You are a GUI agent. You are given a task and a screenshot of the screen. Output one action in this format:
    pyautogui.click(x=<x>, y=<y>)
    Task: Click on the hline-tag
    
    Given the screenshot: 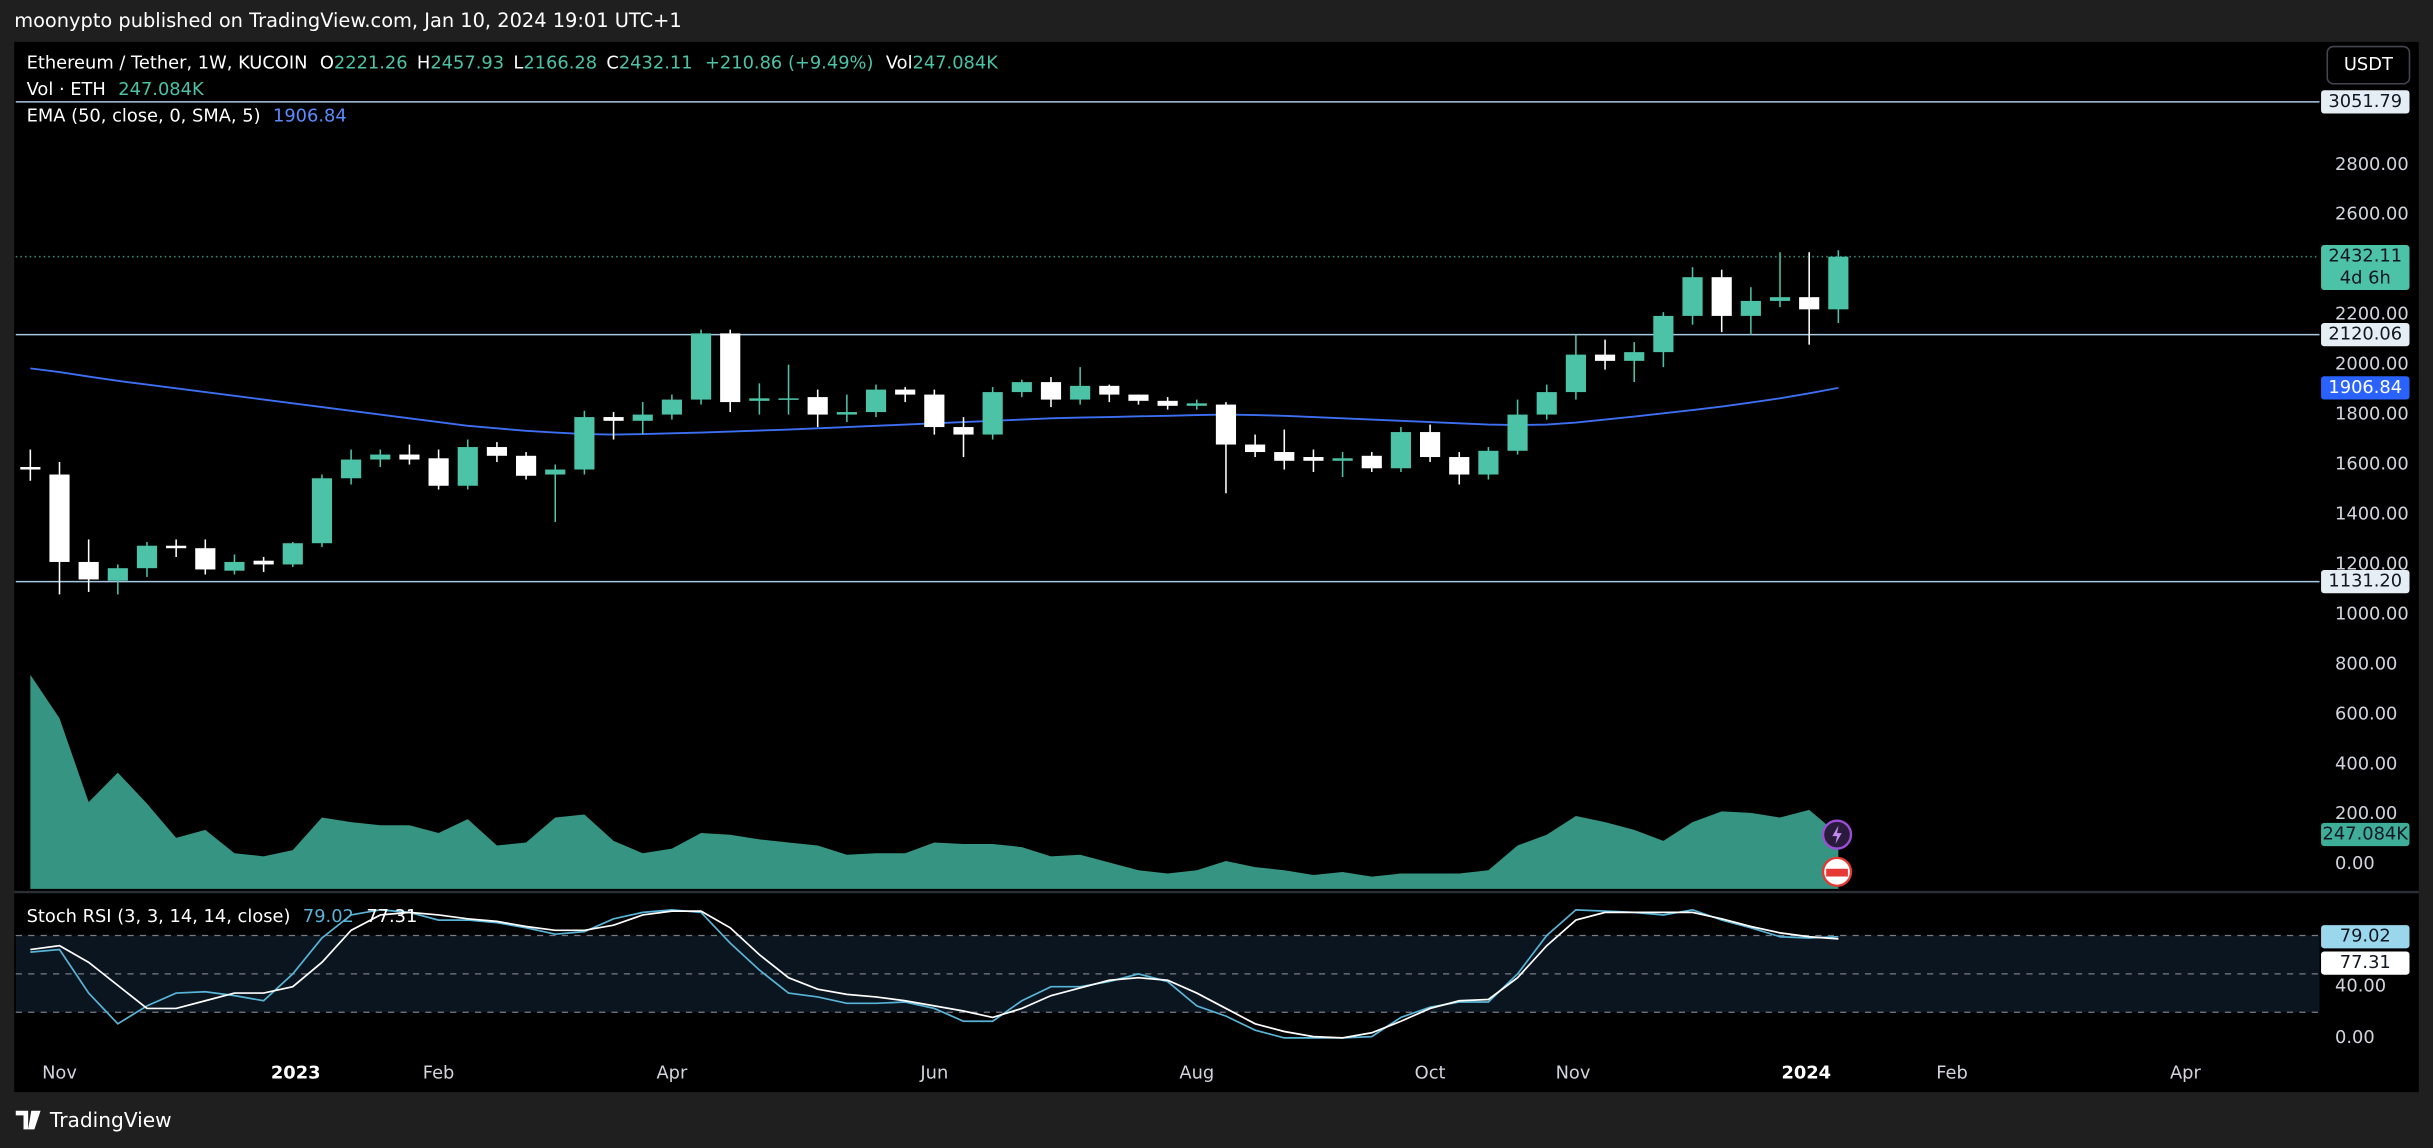 What is the action you would take?
    pyautogui.click(x=2365, y=334)
    